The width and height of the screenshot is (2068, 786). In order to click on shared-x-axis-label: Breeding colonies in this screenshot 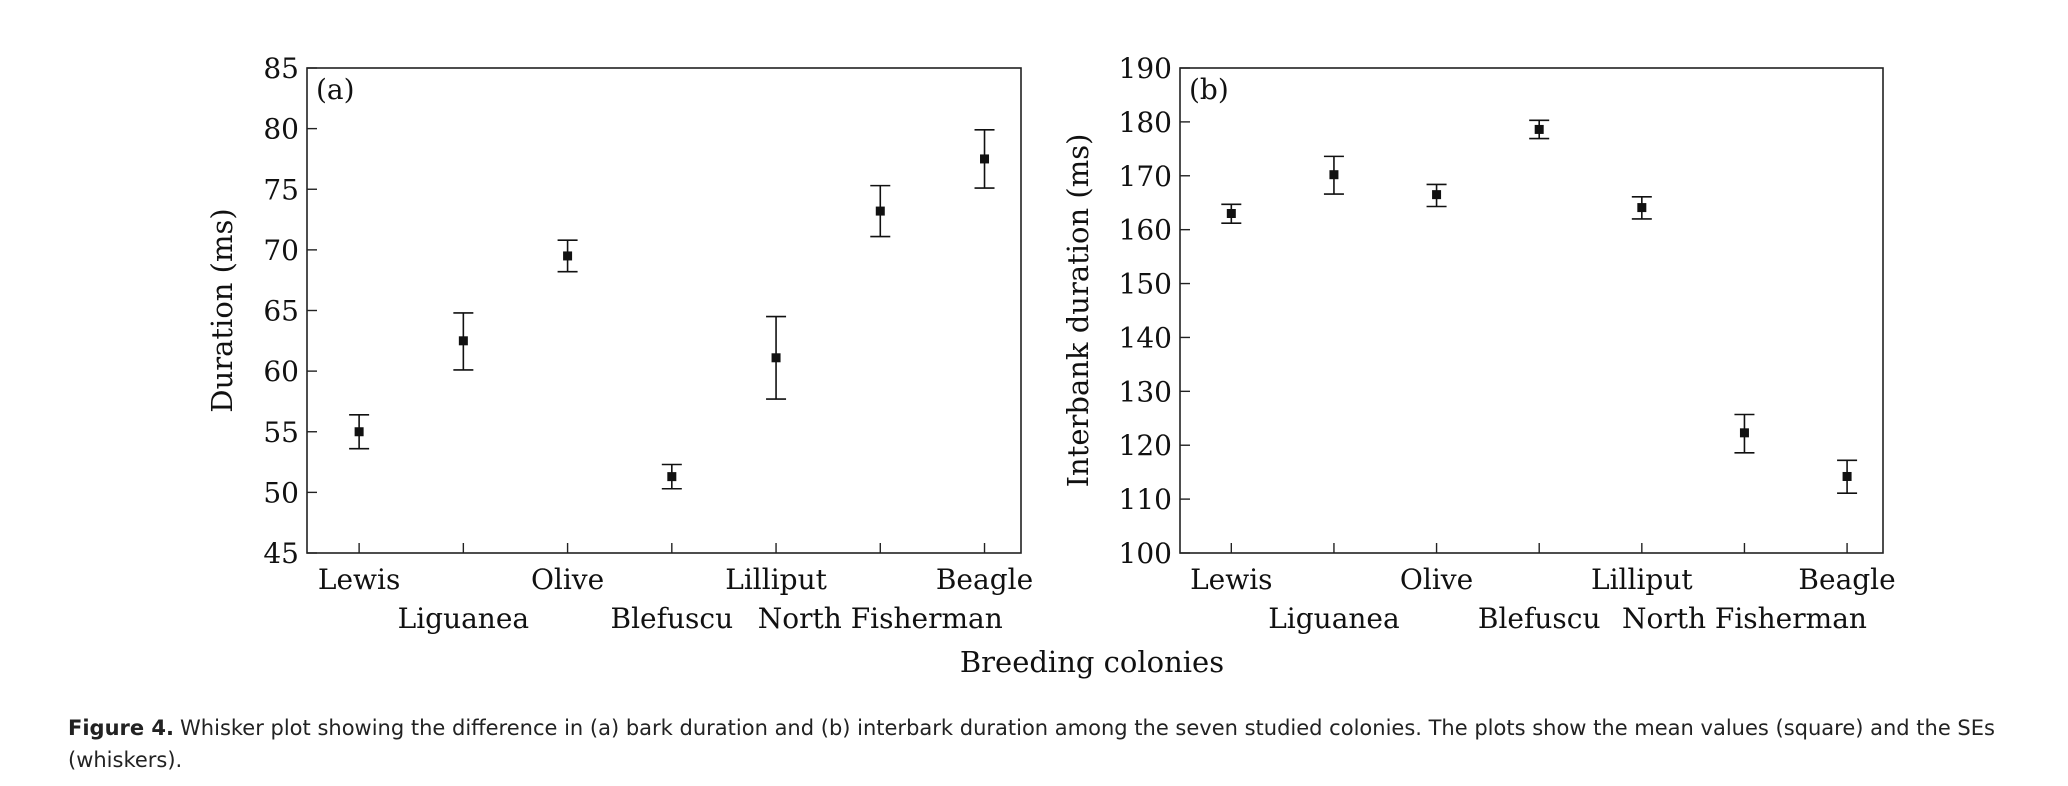, I will do `click(1092, 662)`.